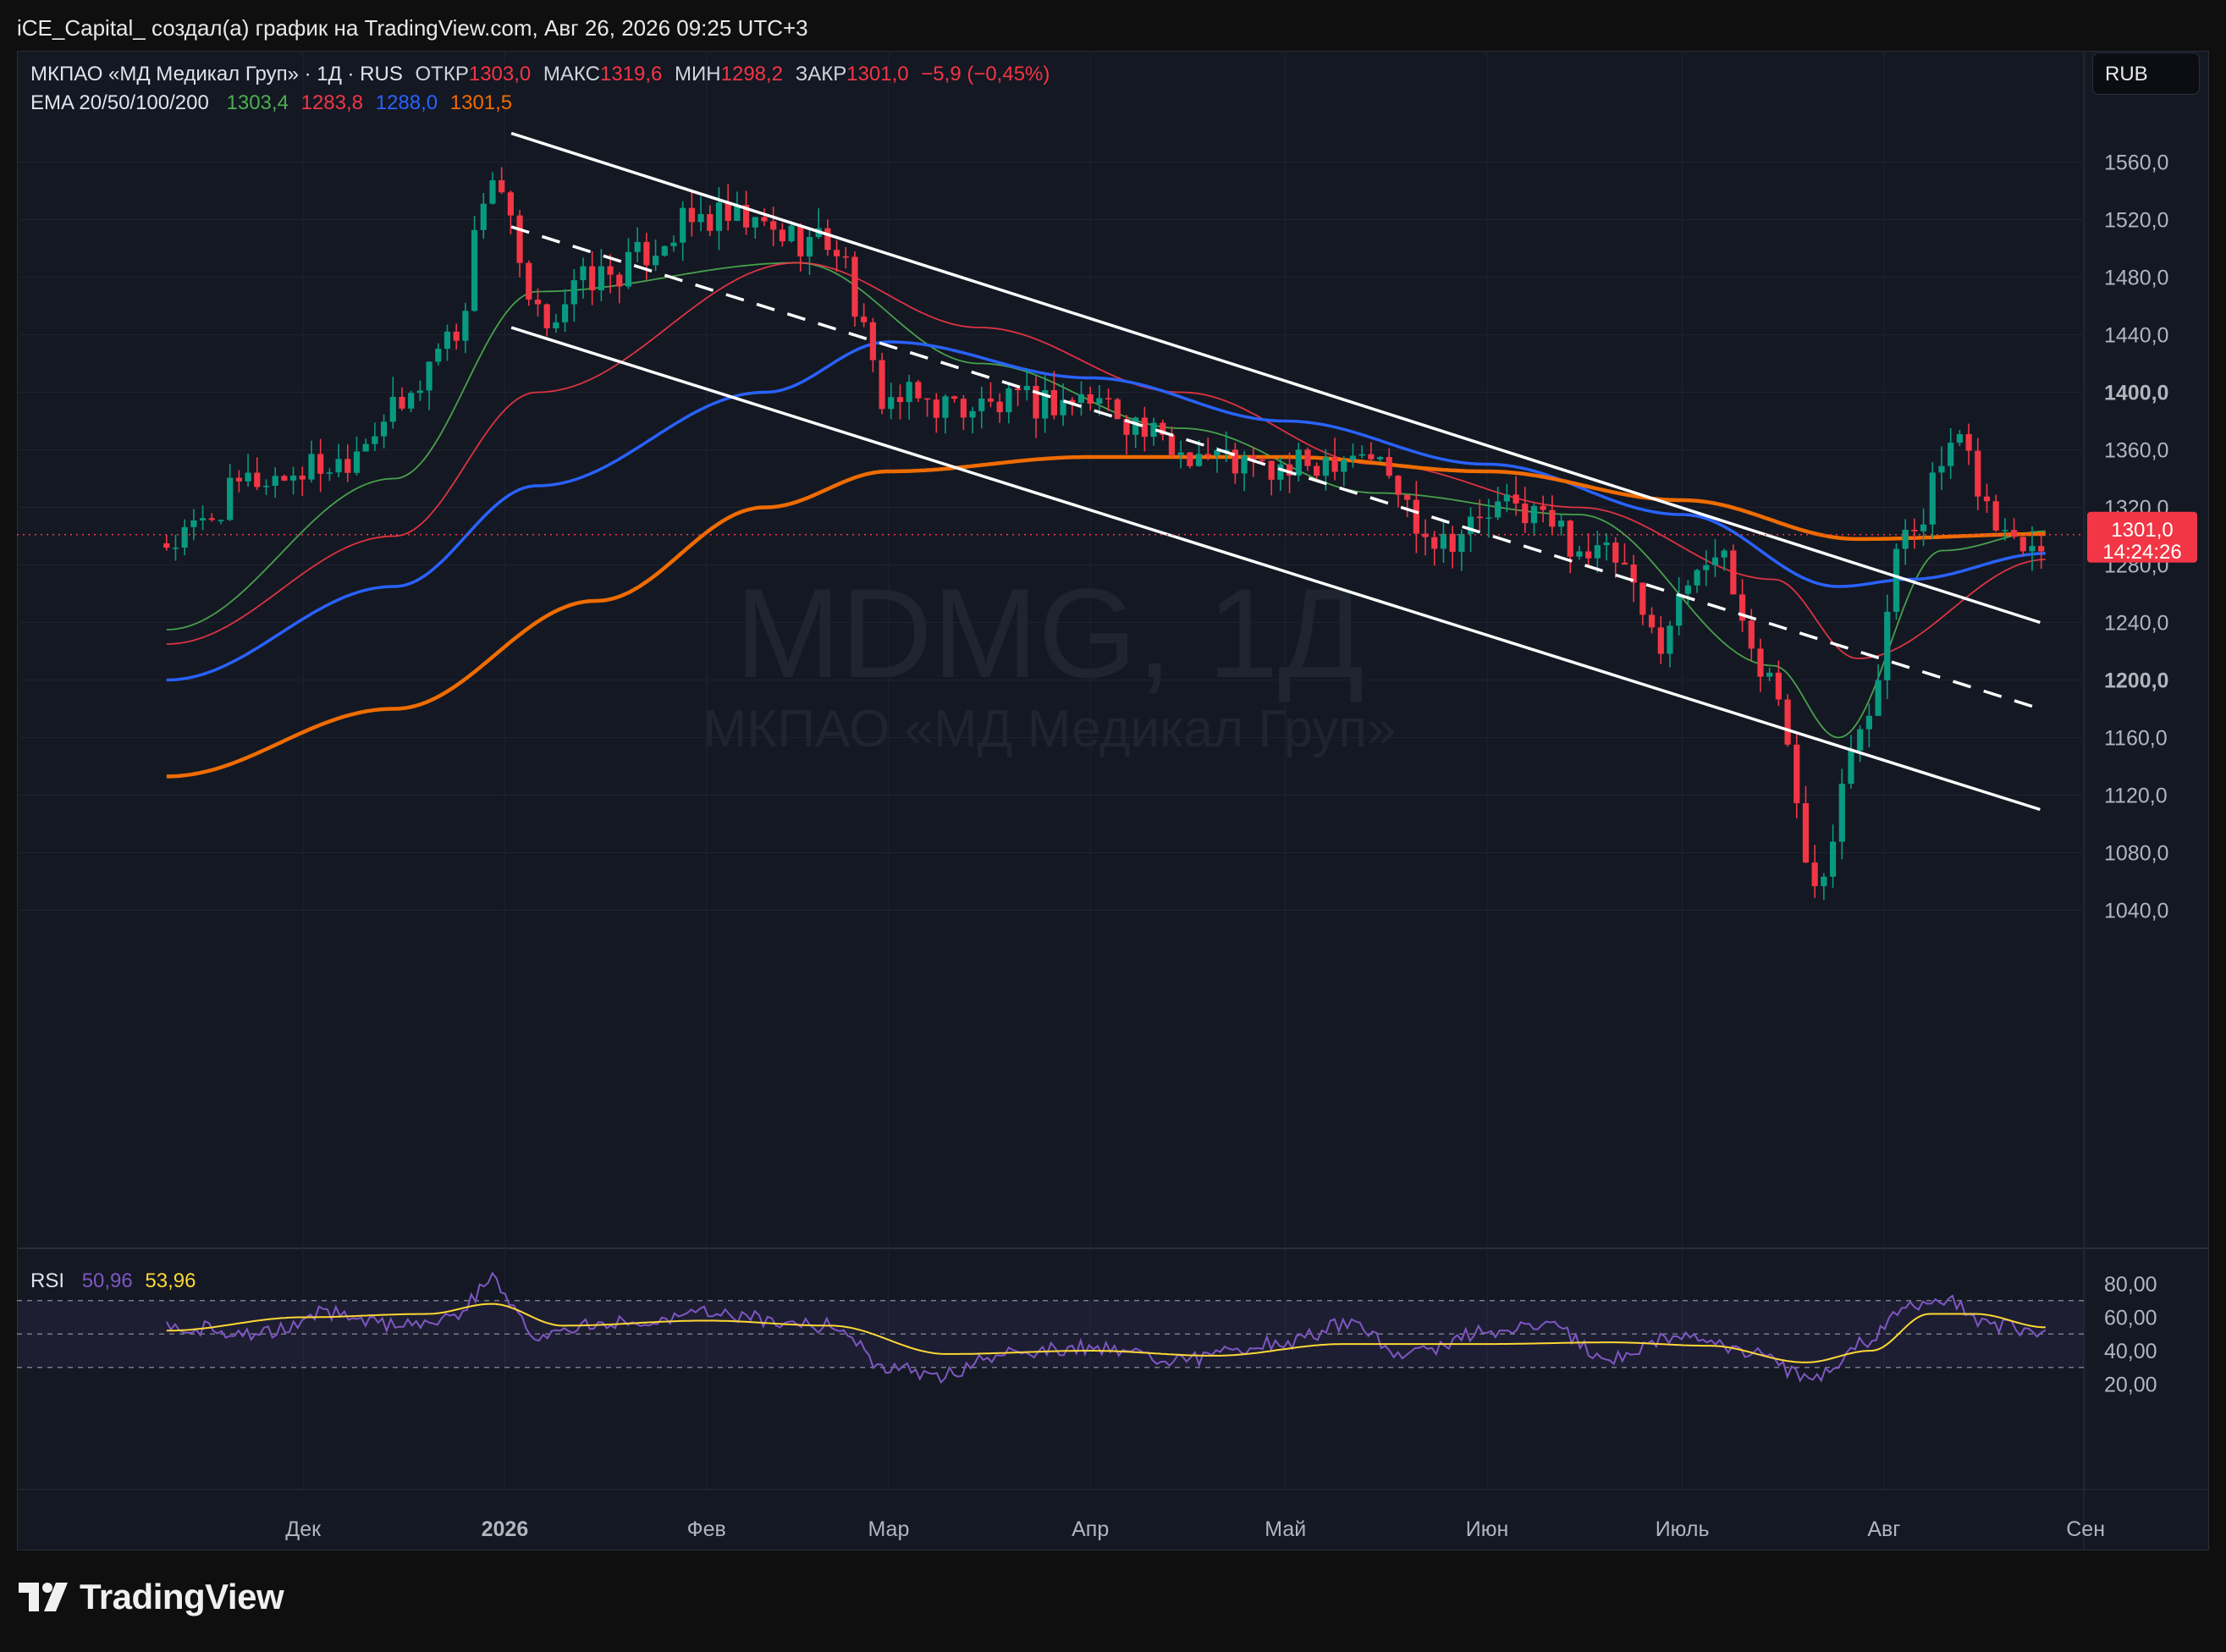 The height and width of the screenshot is (1652, 2226). I want to click on time-tick-label: Апр, so click(1091, 1529).